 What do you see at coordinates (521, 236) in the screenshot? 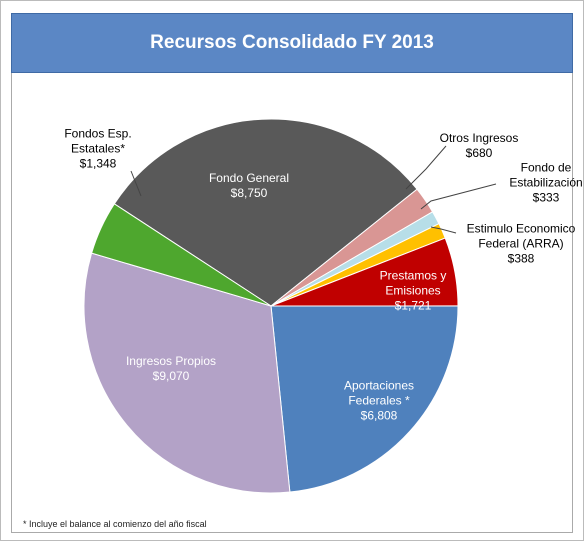
I see `category-label: Estimulo Economico Federal (ARRA)` at bounding box center [521, 236].